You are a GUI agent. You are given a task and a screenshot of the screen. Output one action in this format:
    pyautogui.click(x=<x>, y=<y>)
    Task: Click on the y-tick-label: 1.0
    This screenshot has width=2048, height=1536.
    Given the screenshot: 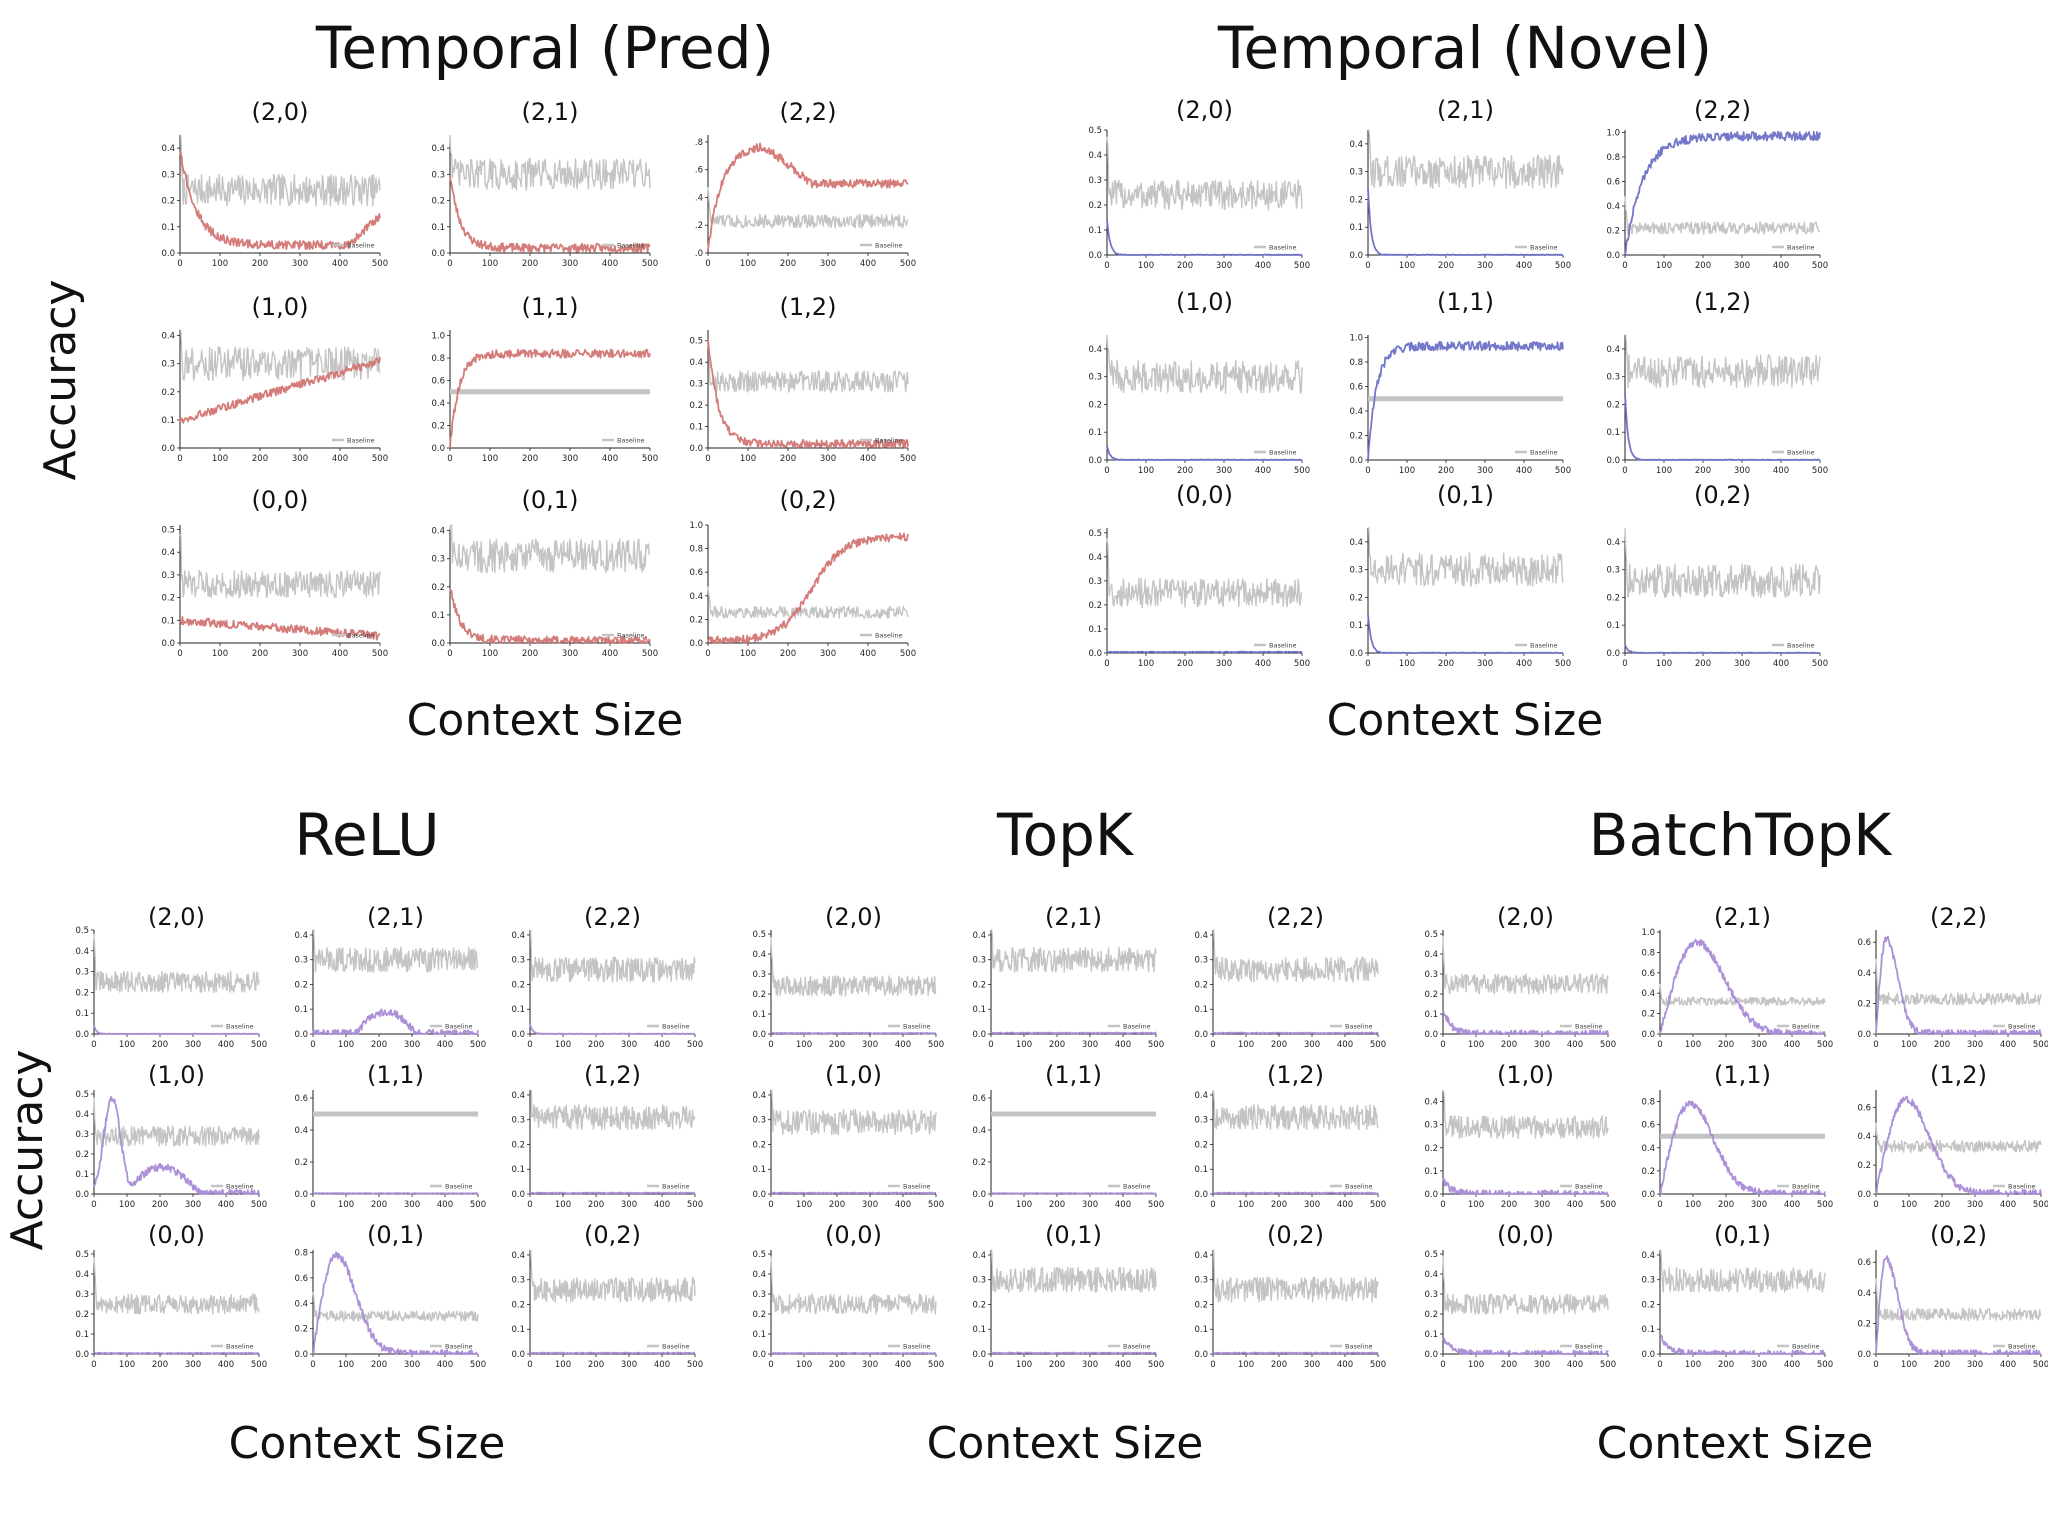 What is the action you would take?
    pyautogui.click(x=438, y=337)
    